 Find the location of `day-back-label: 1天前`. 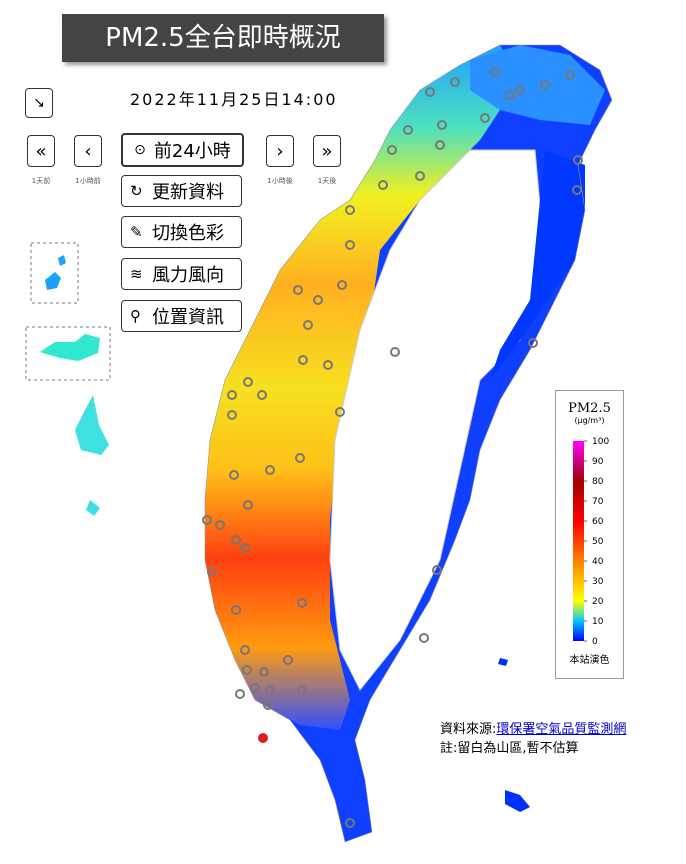

day-back-label: 1天前 is located at coordinates (41, 181).